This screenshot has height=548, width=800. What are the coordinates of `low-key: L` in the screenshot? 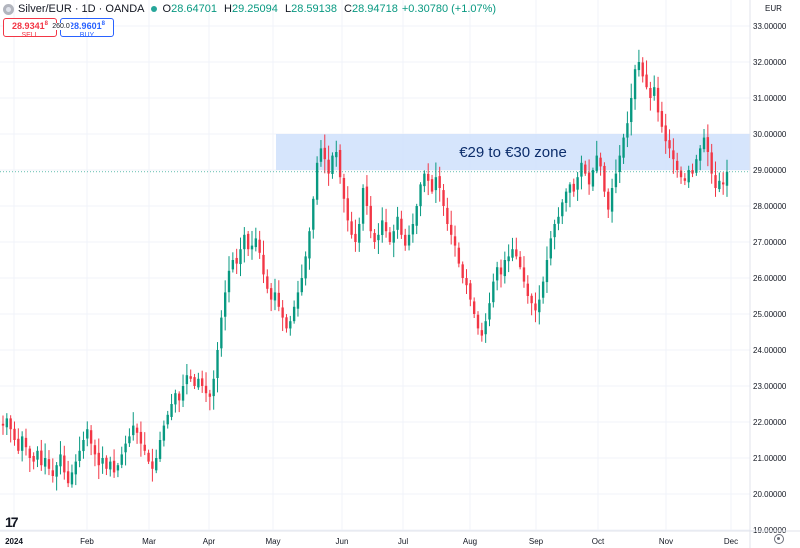 It's located at (288, 9).